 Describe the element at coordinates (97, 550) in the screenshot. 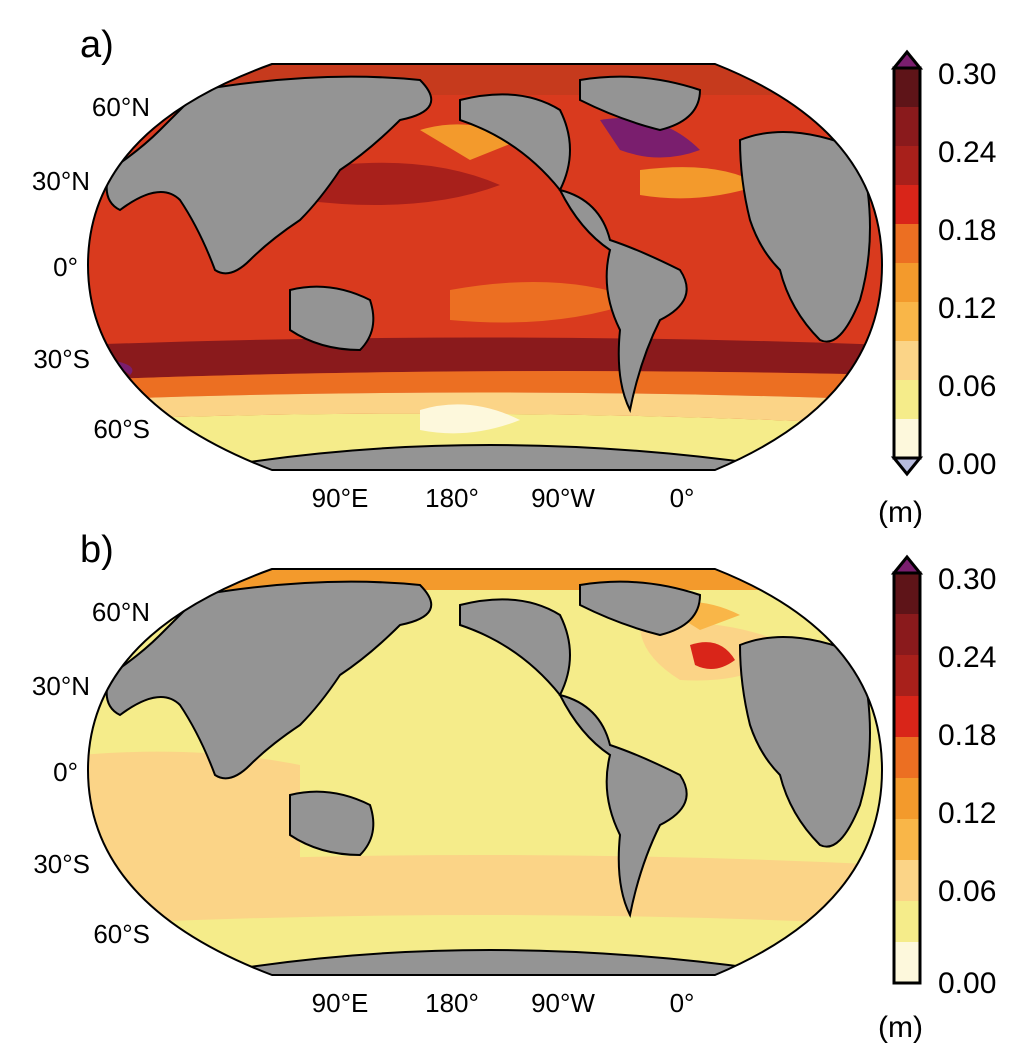

I see `panel-label: b)` at that location.